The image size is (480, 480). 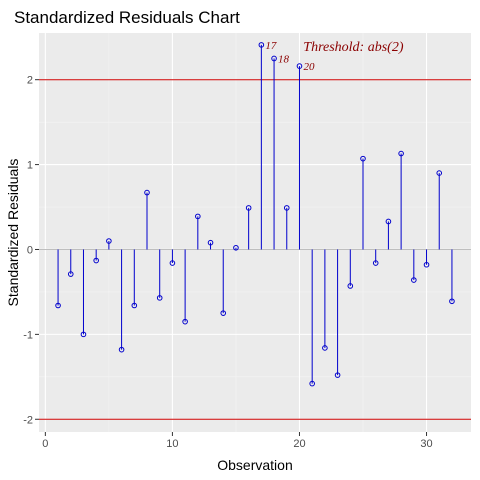 What do you see at coordinates (237, 441) in the screenshot?
I see `x-axis: 0 10 20 30` at bounding box center [237, 441].